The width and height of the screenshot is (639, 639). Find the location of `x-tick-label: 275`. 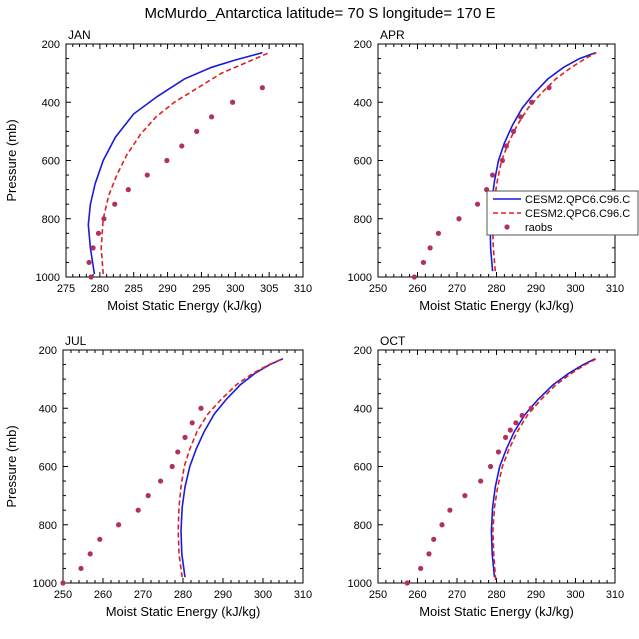

x-tick-label: 275 is located at coordinates (66, 289).